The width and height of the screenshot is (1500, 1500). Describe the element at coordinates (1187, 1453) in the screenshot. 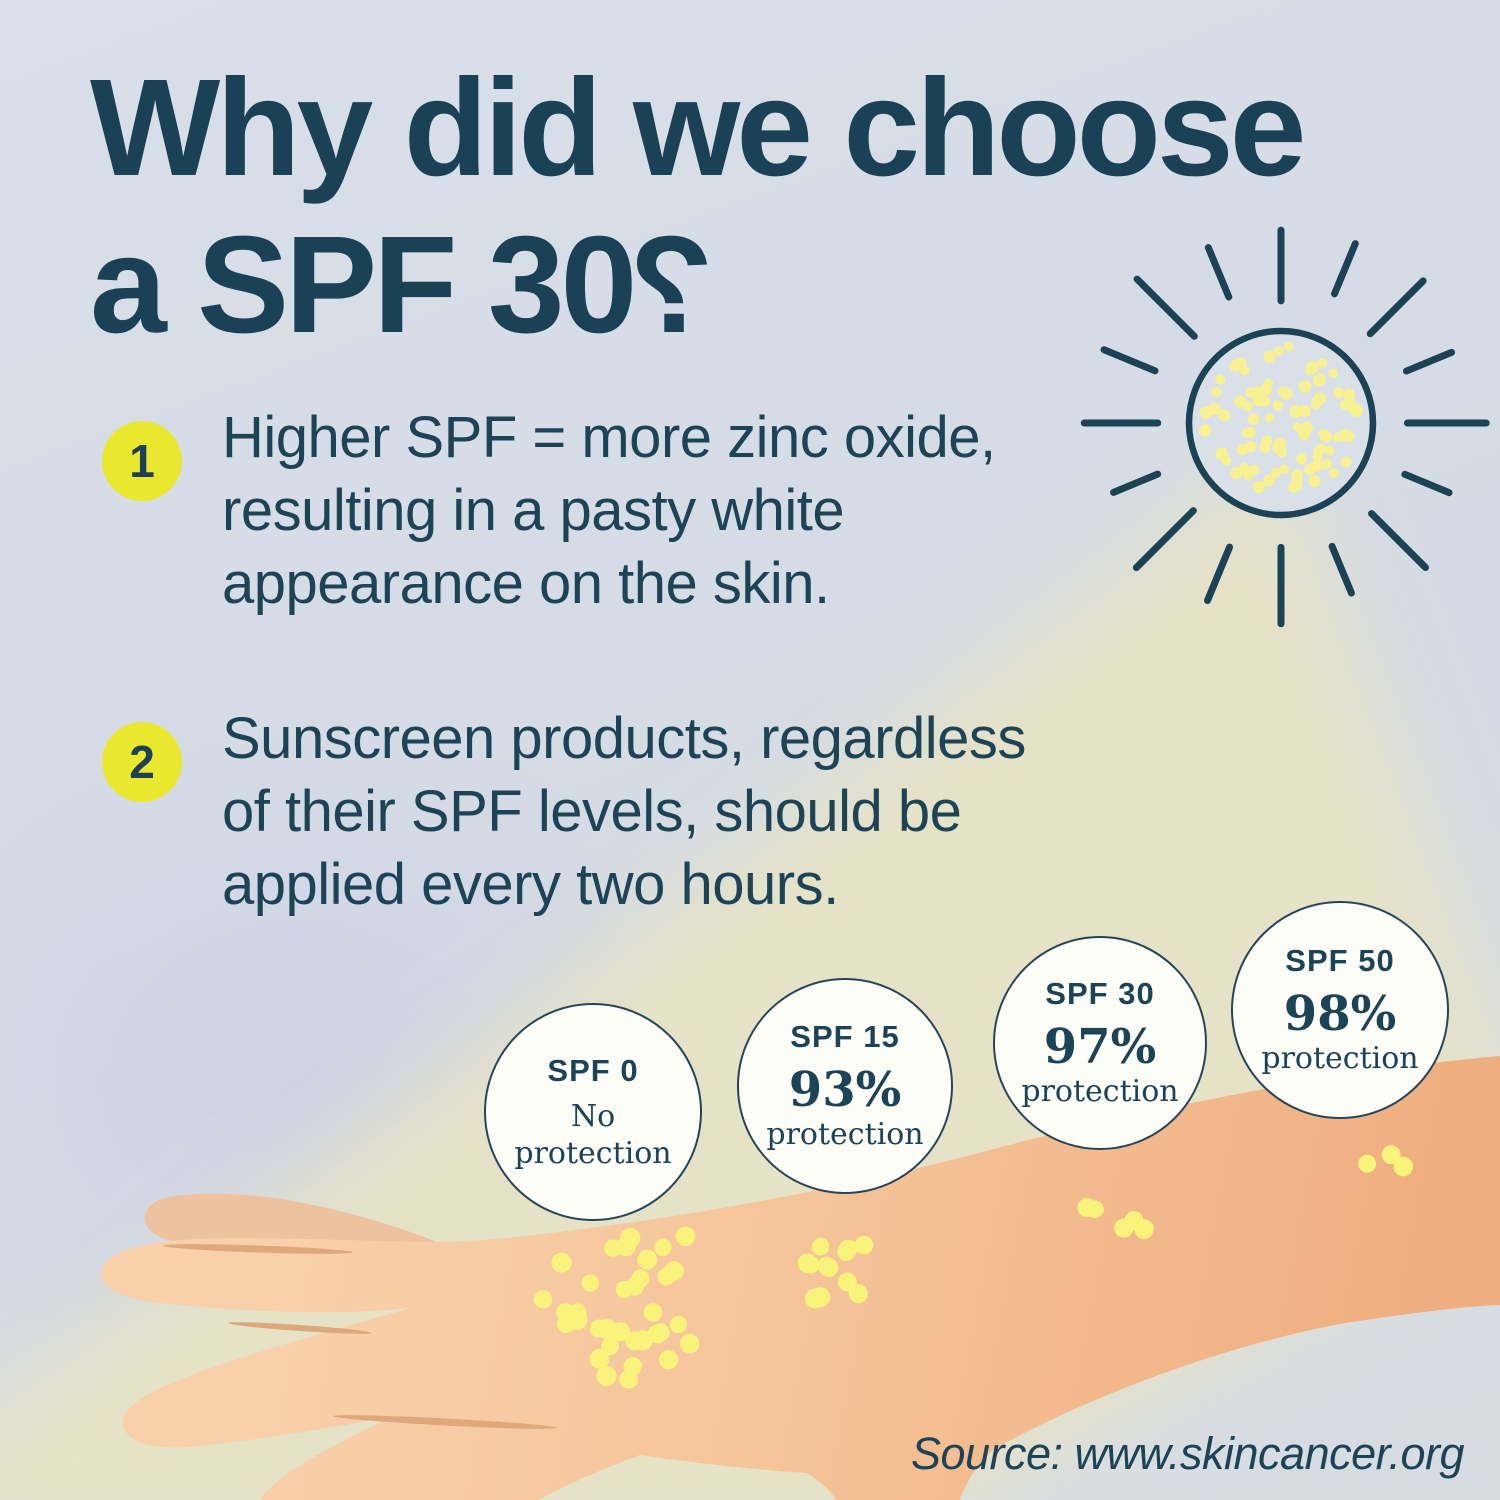

I see `source-text: Source: www.skincancer.org` at that location.